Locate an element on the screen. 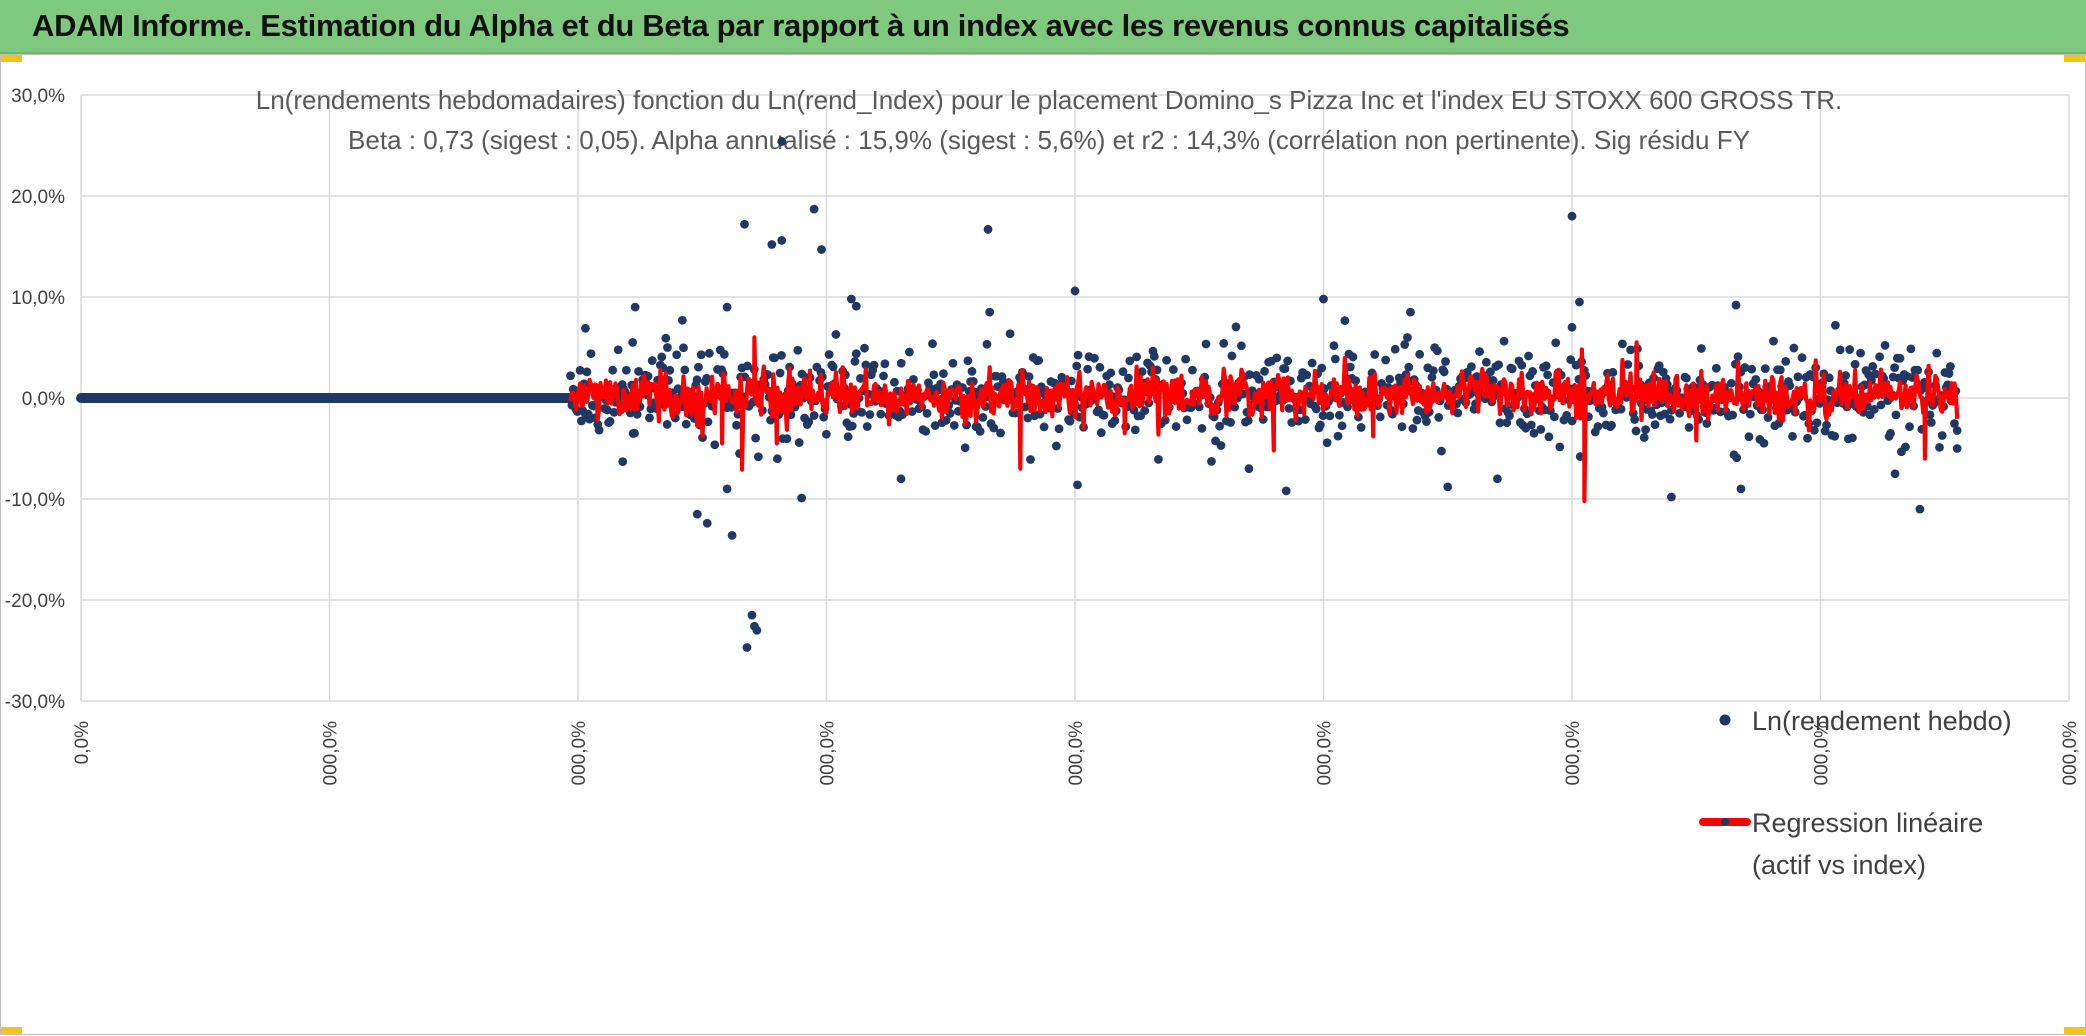  y-tick-label: -20,0% is located at coordinates (35, 601).